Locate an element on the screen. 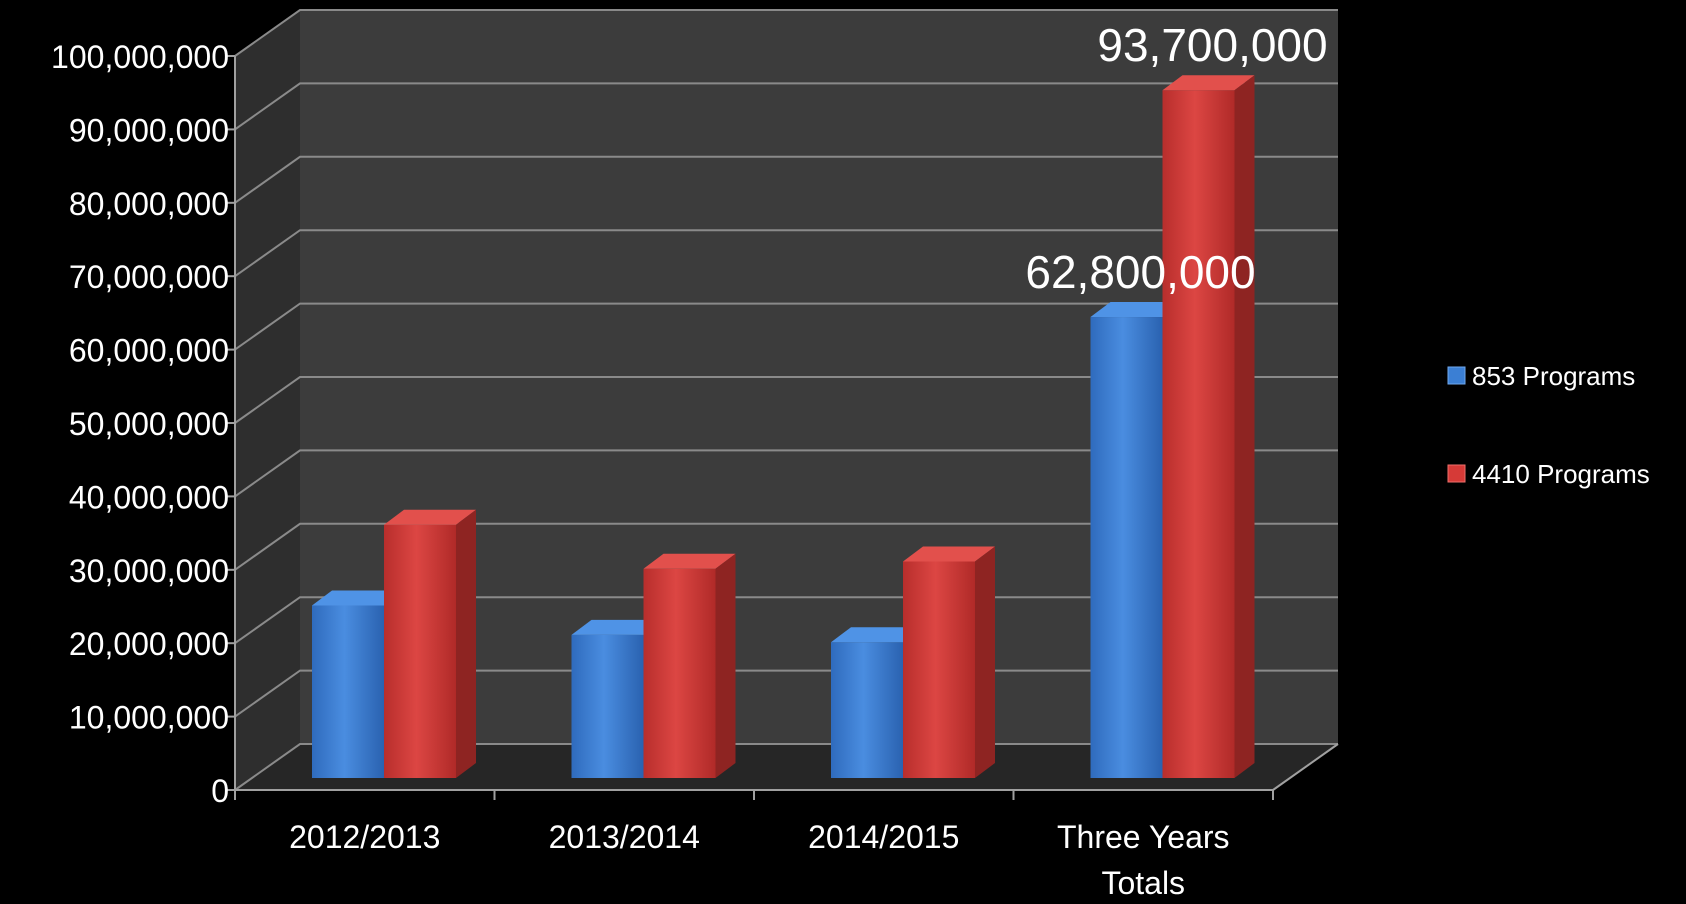  legend-item: 4410 Programs is located at coordinates (1548, 474).